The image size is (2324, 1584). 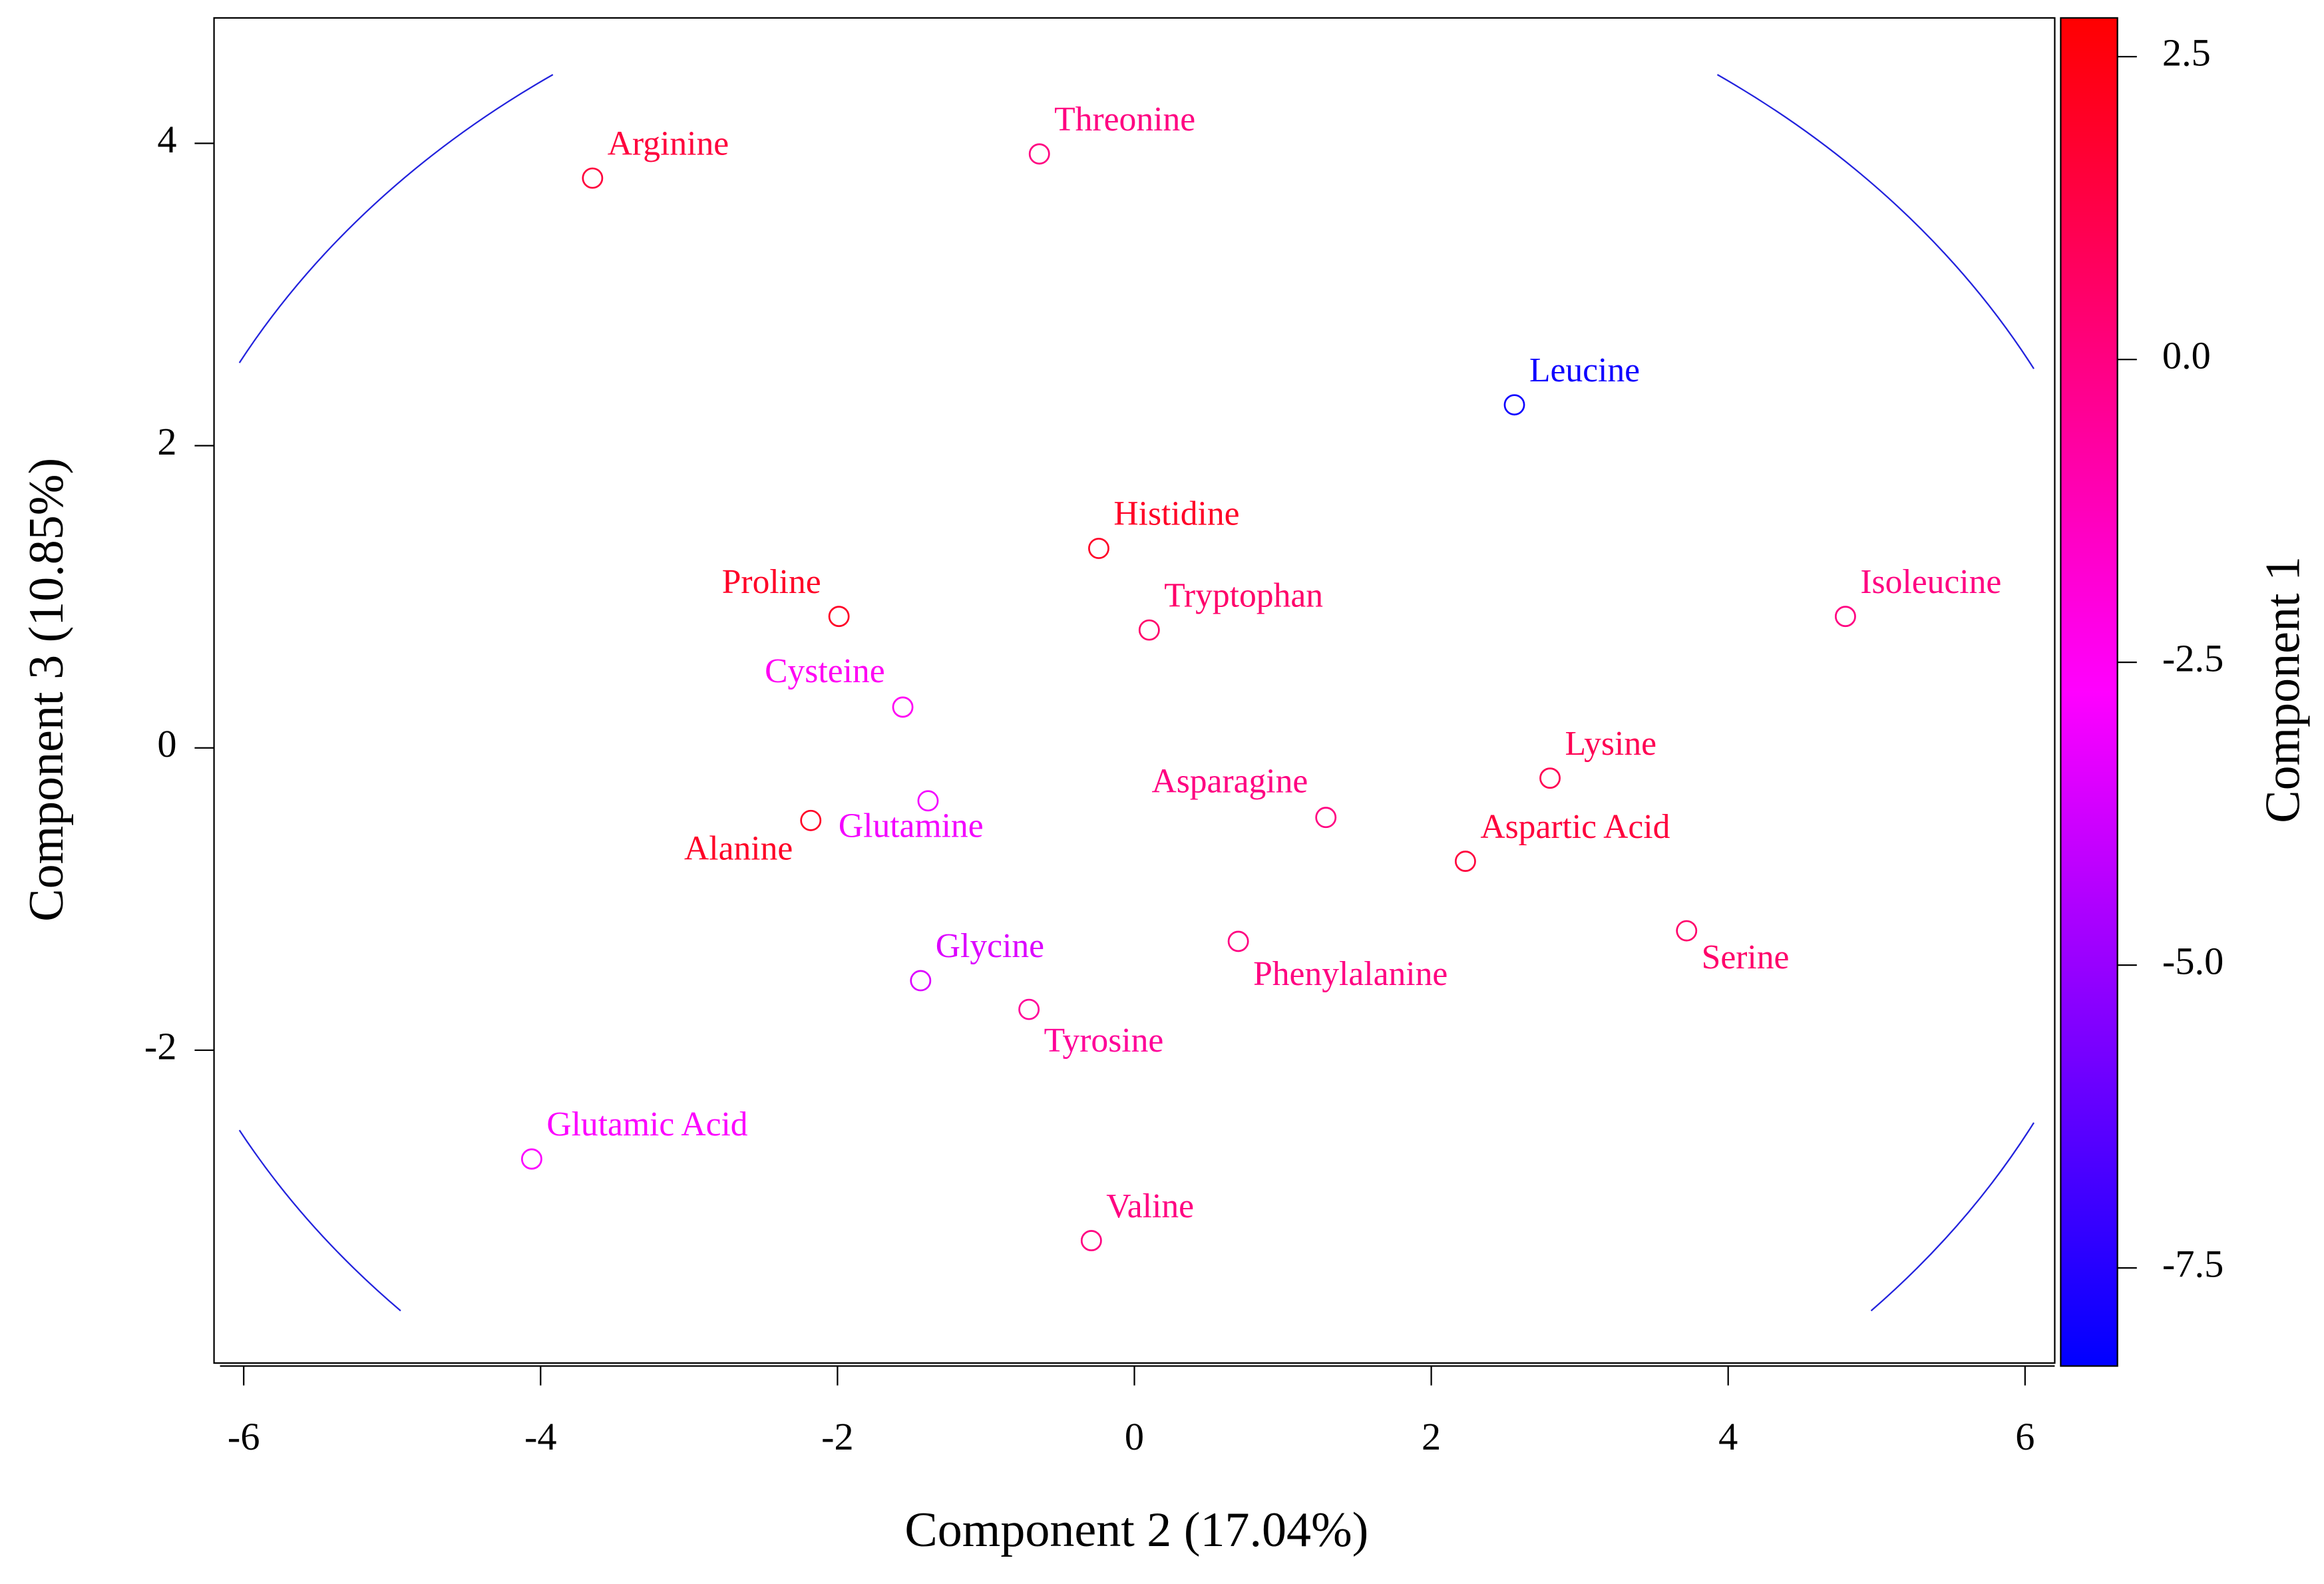 I want to click on point-label: Serine, so click(x=1746, y=957).